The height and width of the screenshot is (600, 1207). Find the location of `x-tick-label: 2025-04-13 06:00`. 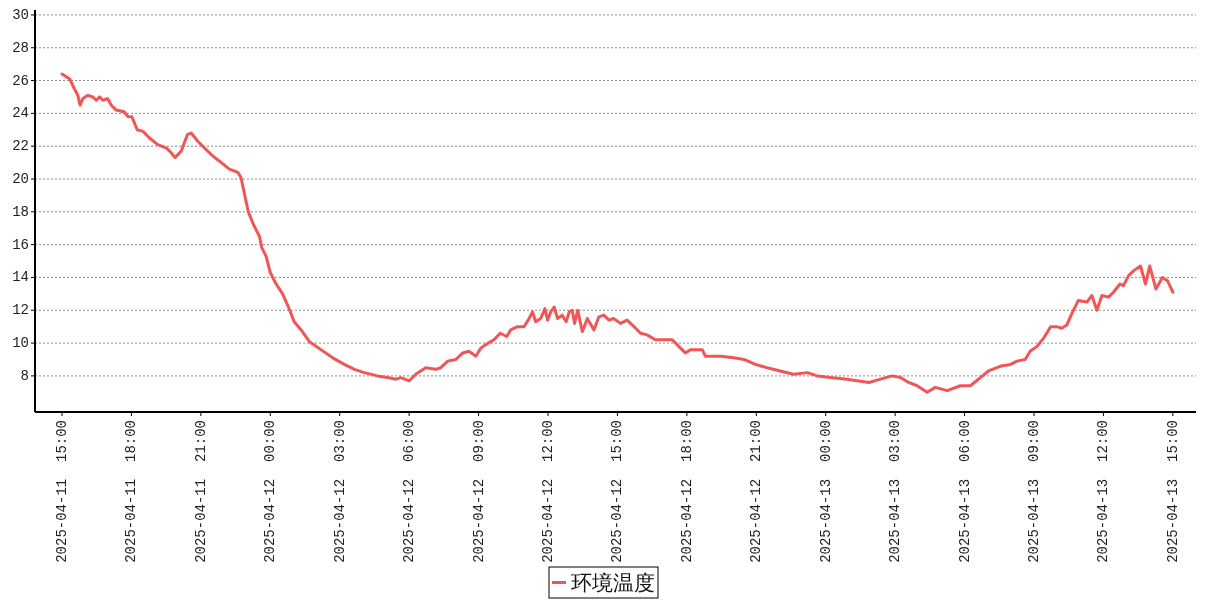

x-tick-label: 2025-04-13 06:00 is located at coordinates (964, 491).